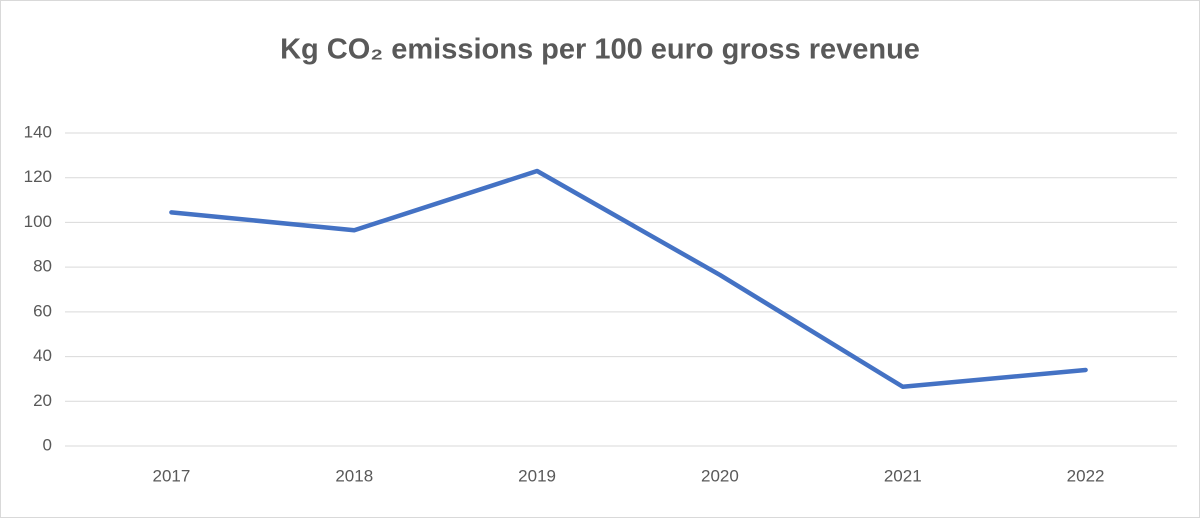 This screenshot has width=1201, height=519. Describe the element at coordinates (38, 176) in the screenshot. I see `y-tick-label: 120` at that location.